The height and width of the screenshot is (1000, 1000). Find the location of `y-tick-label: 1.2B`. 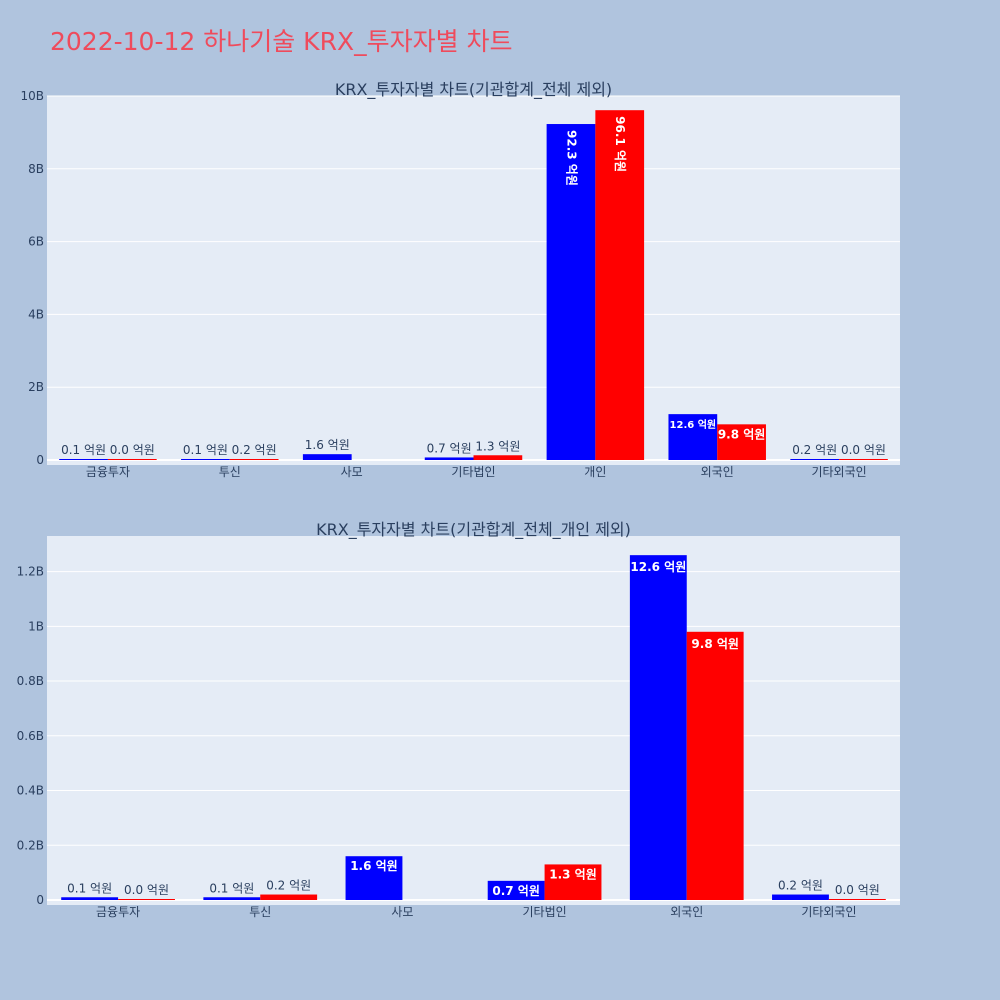

y-tick-label: 1.2B is located at coordinates (30, 572).